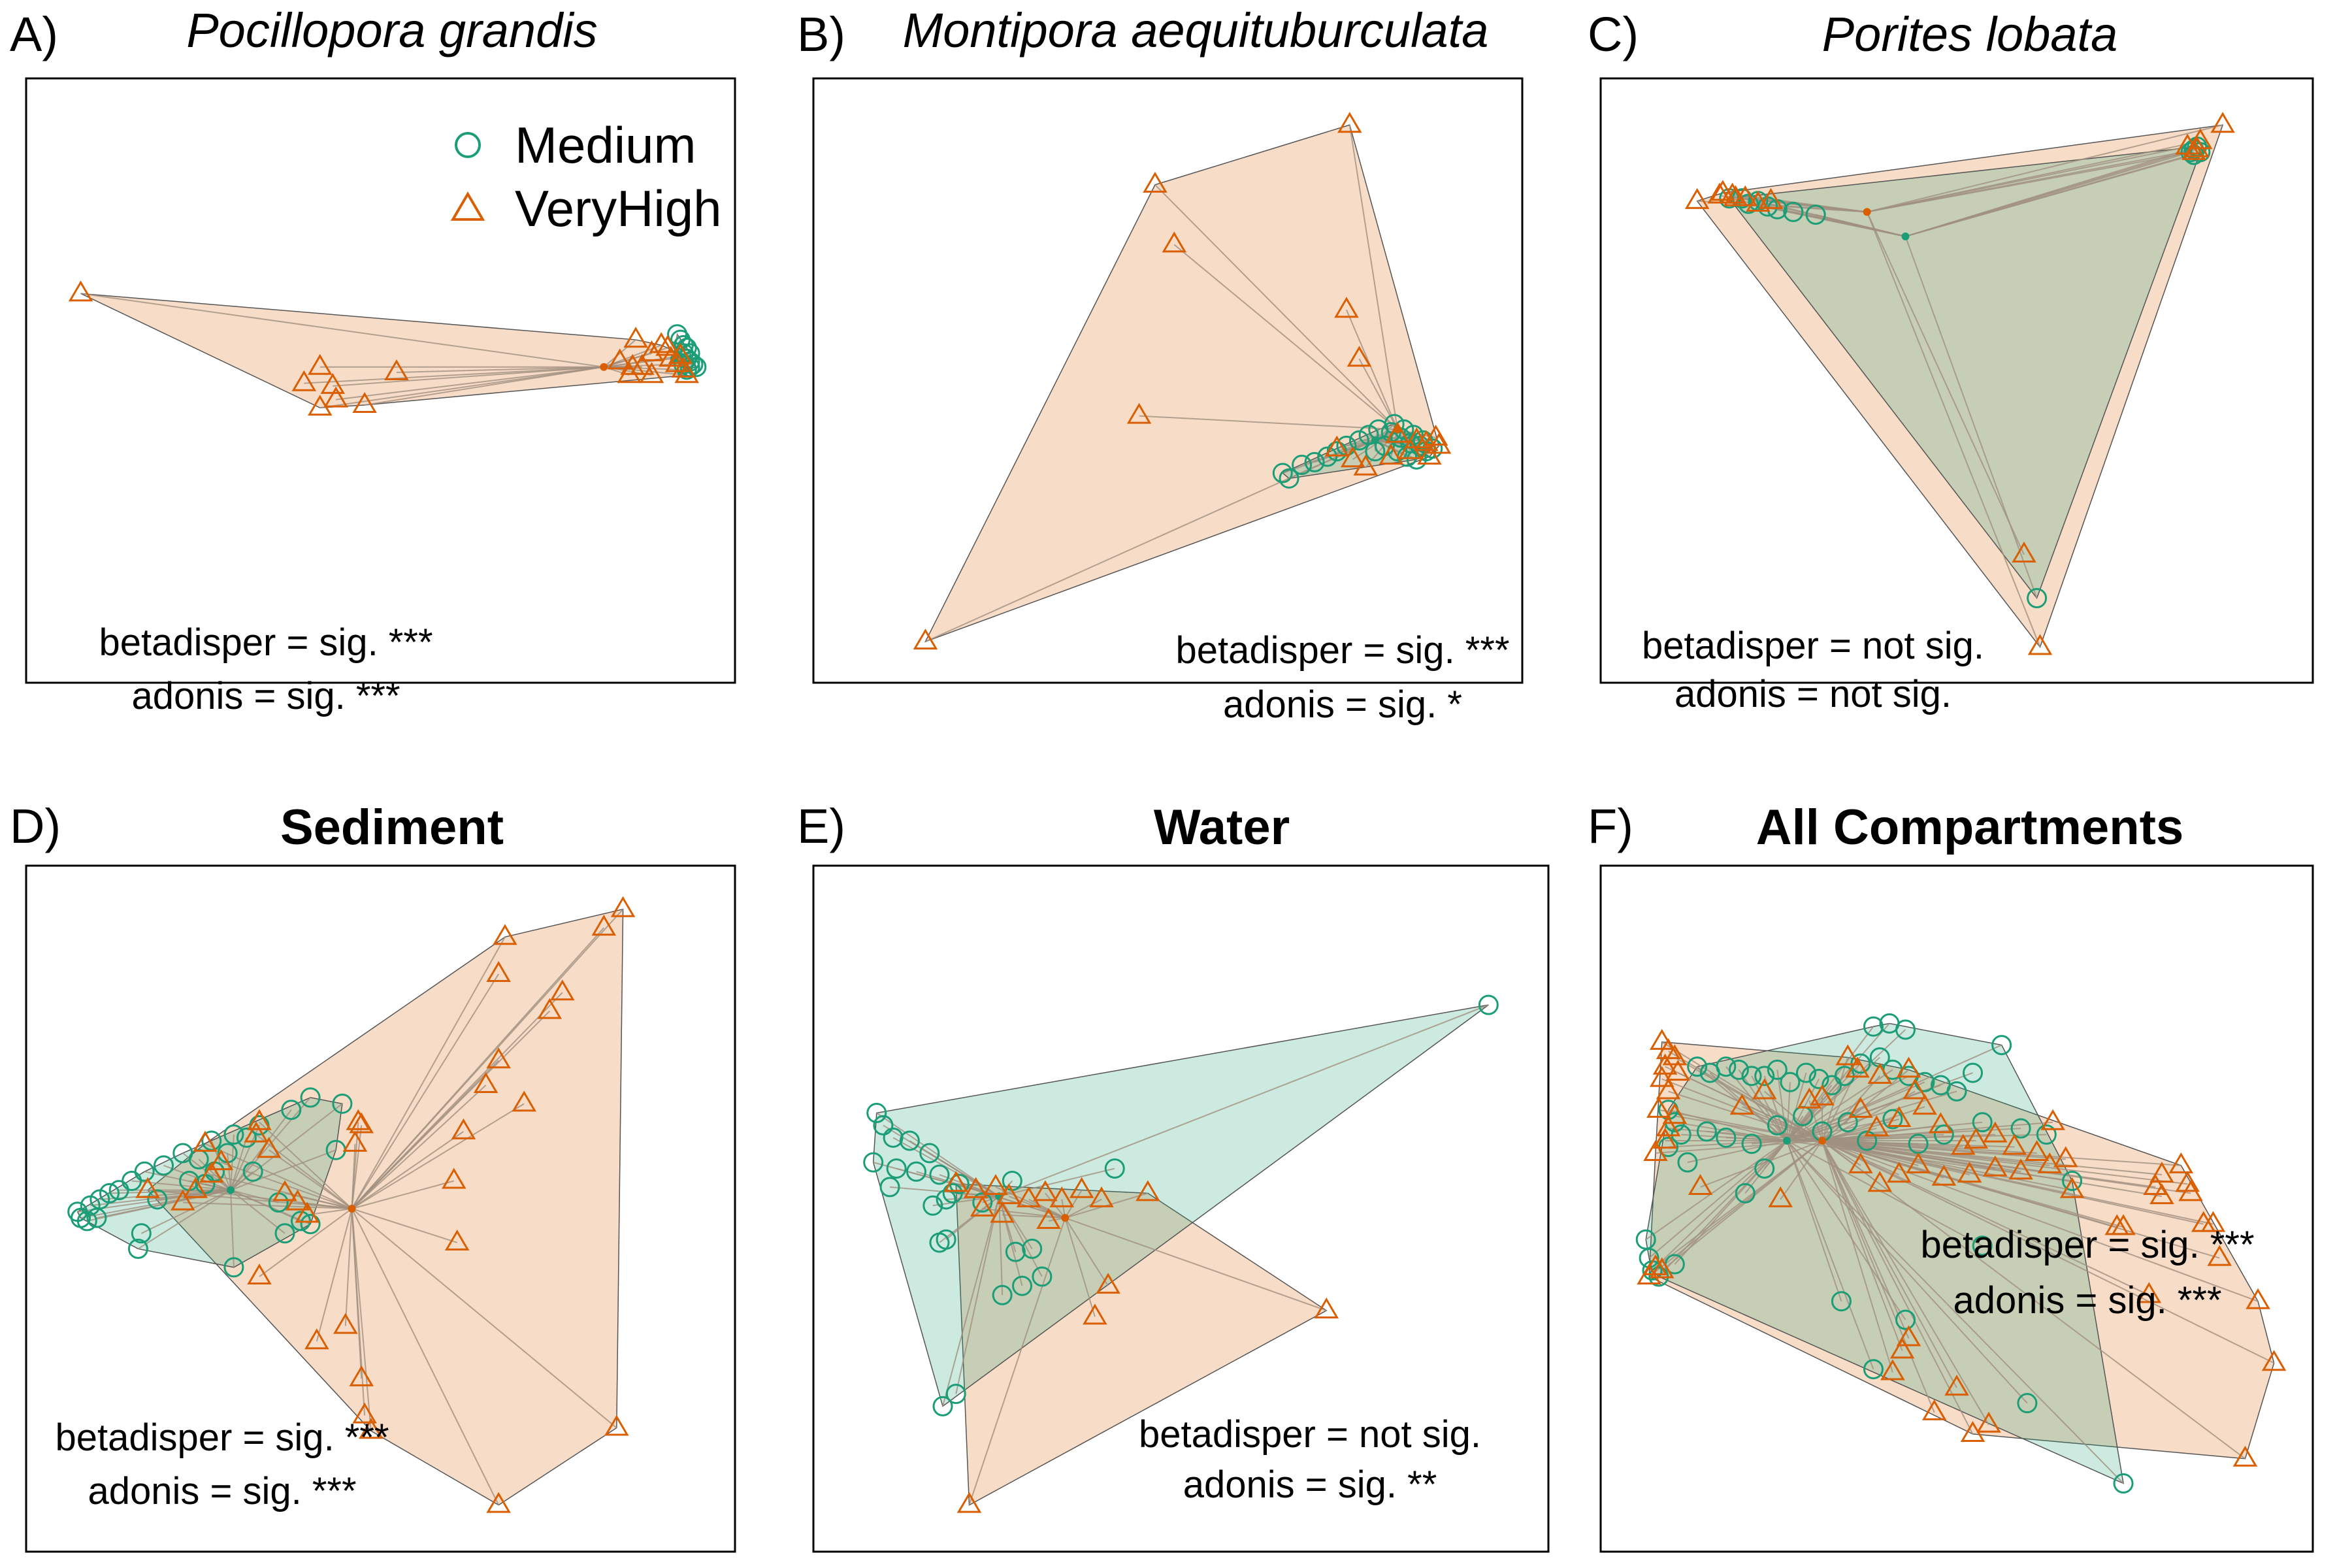  I want to click on hull-veryhigh, so click(384, 350).